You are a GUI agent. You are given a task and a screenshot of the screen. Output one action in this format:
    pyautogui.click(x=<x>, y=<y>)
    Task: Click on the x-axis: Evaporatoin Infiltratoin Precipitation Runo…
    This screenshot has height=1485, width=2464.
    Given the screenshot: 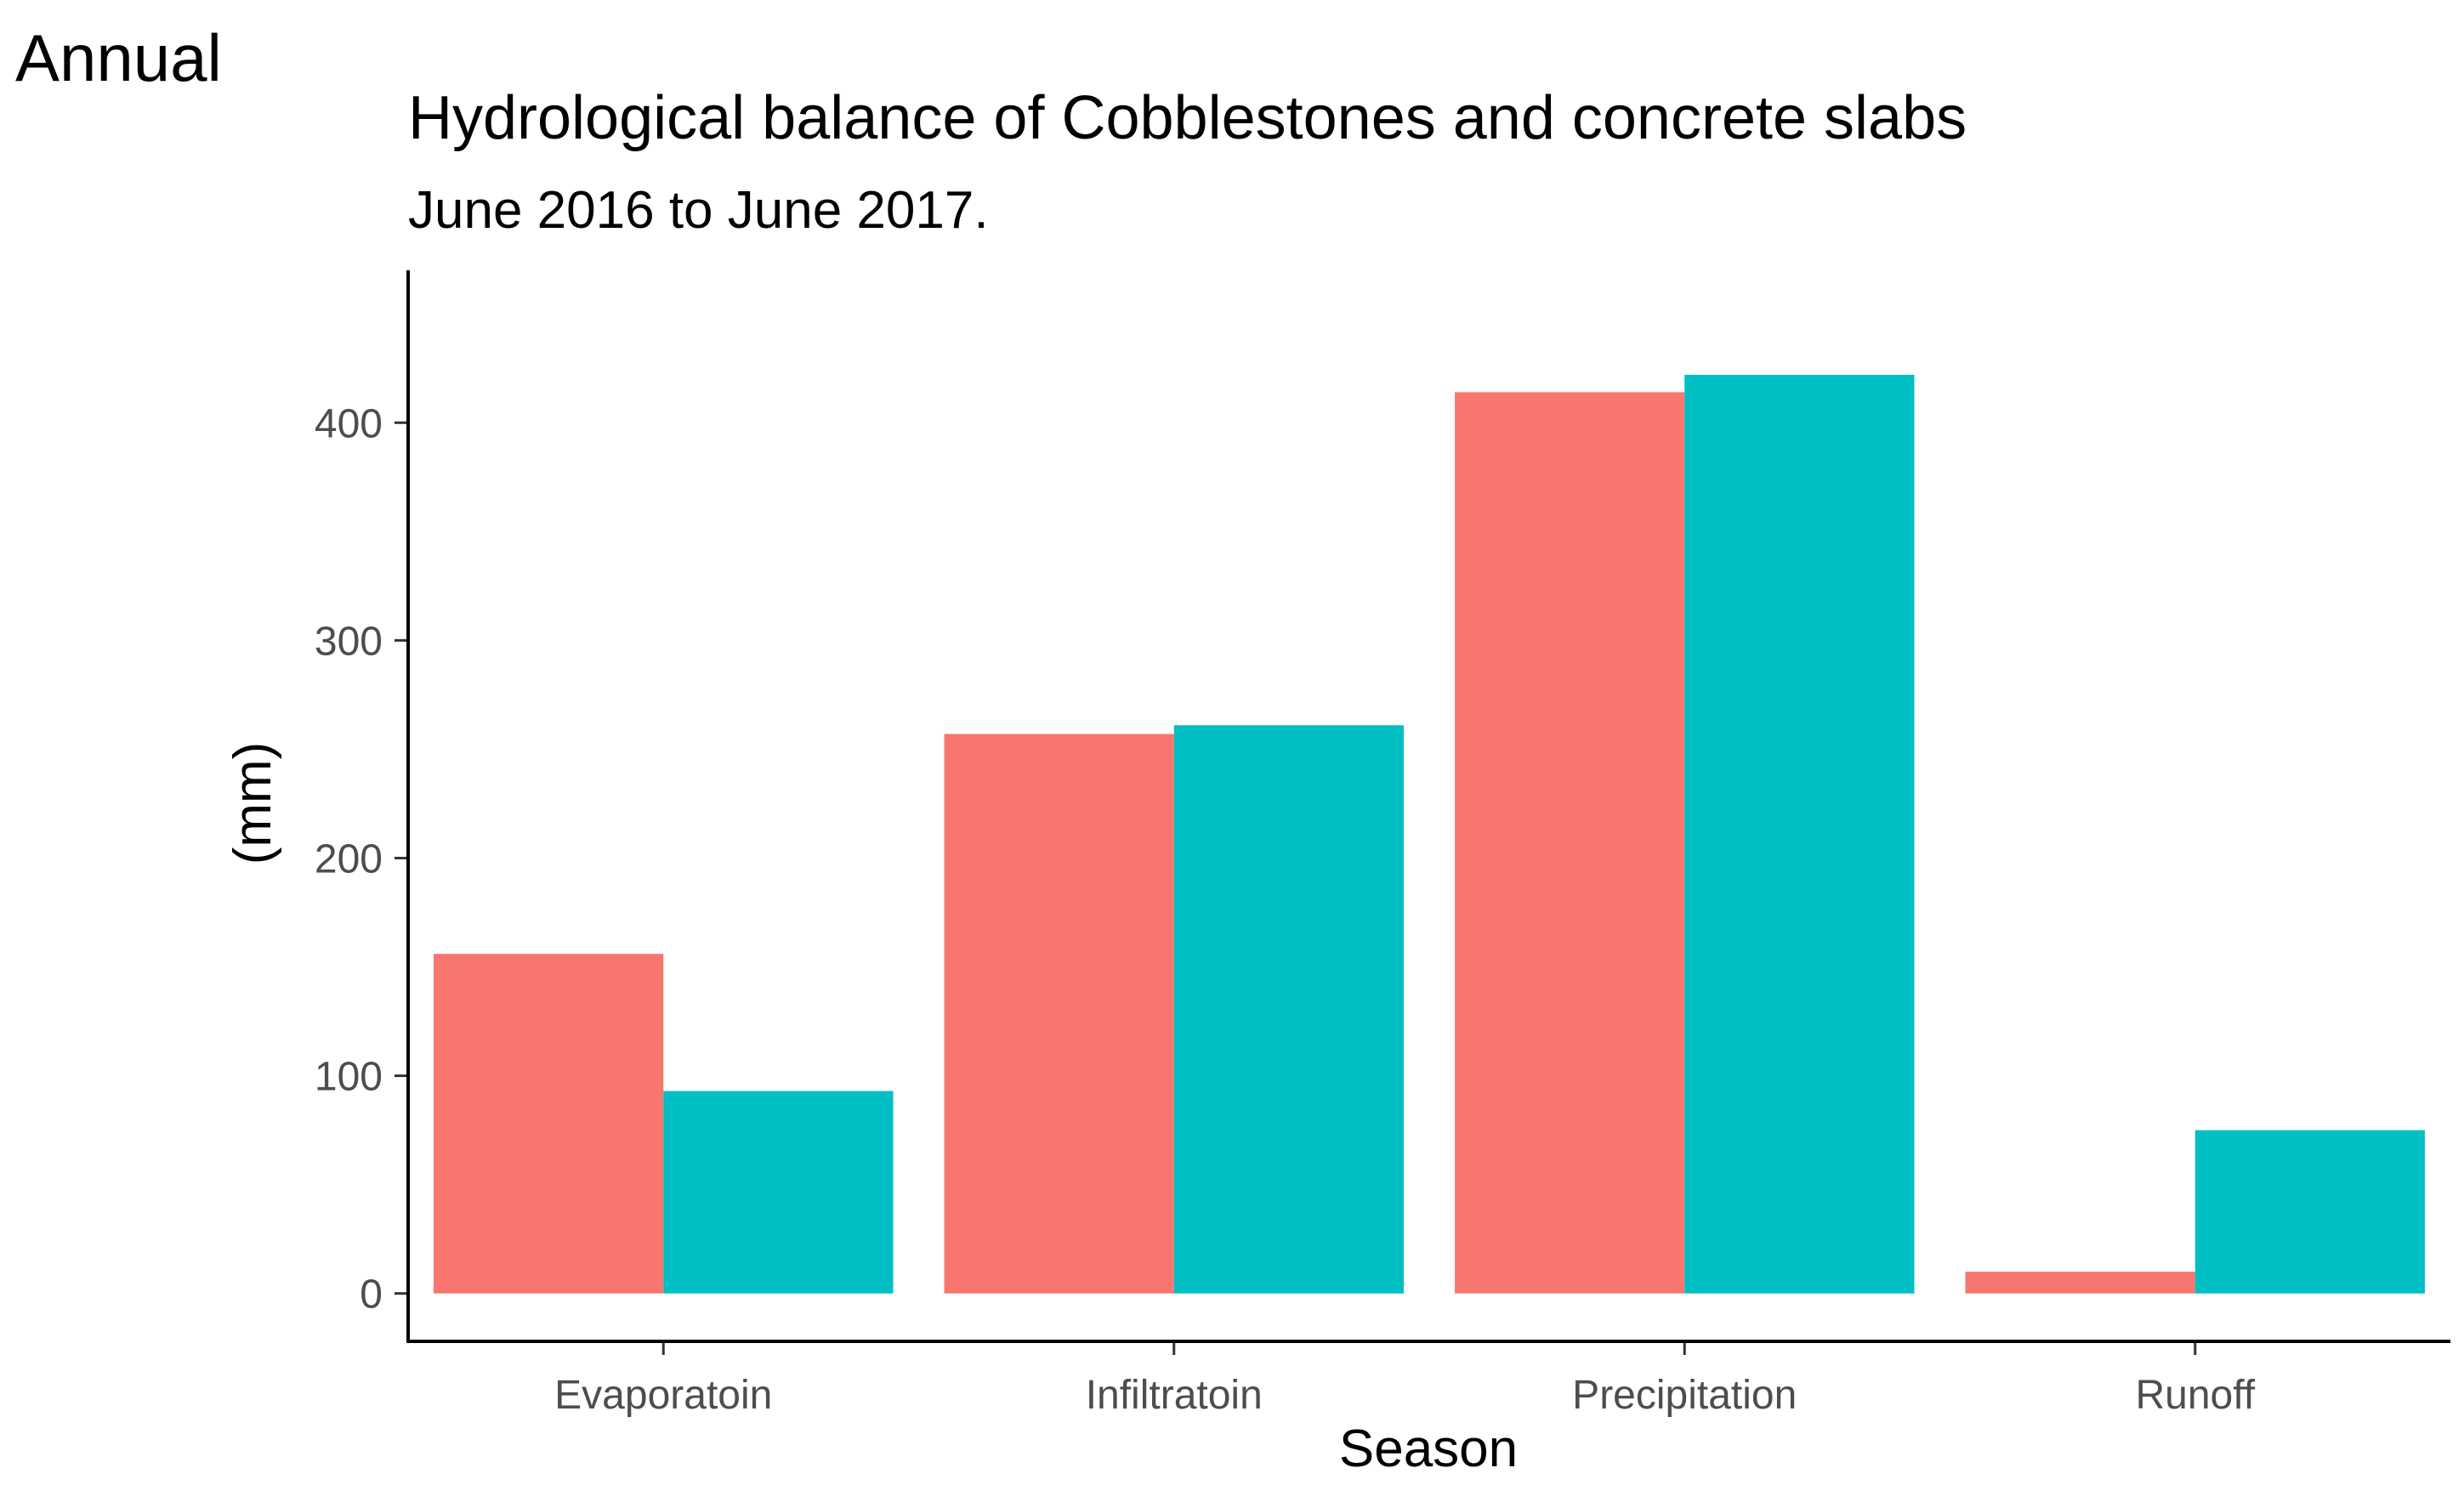 What is the action you would take?
    pyautogui.click(x=1428, y=1379)
    